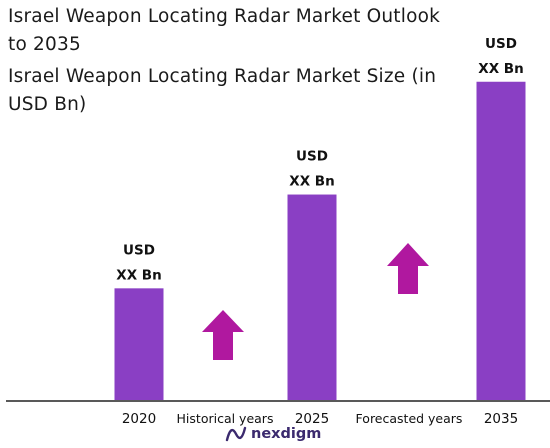 The width and height of the screenshot is (550, 448). I want to click on chart-title-line-2: to 2035, so click(44, 44).